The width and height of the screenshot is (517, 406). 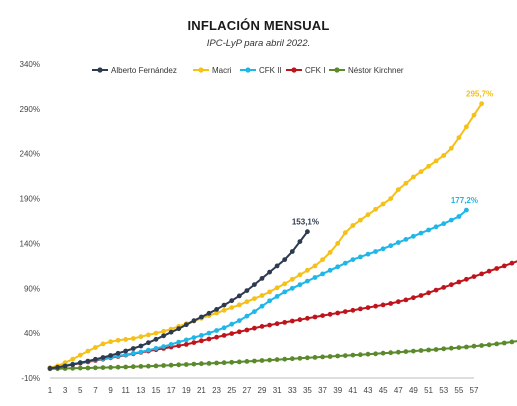 What do you see at coordinates (32, 288) in the screenshot?
I see `y-tick-label: 90%` at bounding box center [32, 288].